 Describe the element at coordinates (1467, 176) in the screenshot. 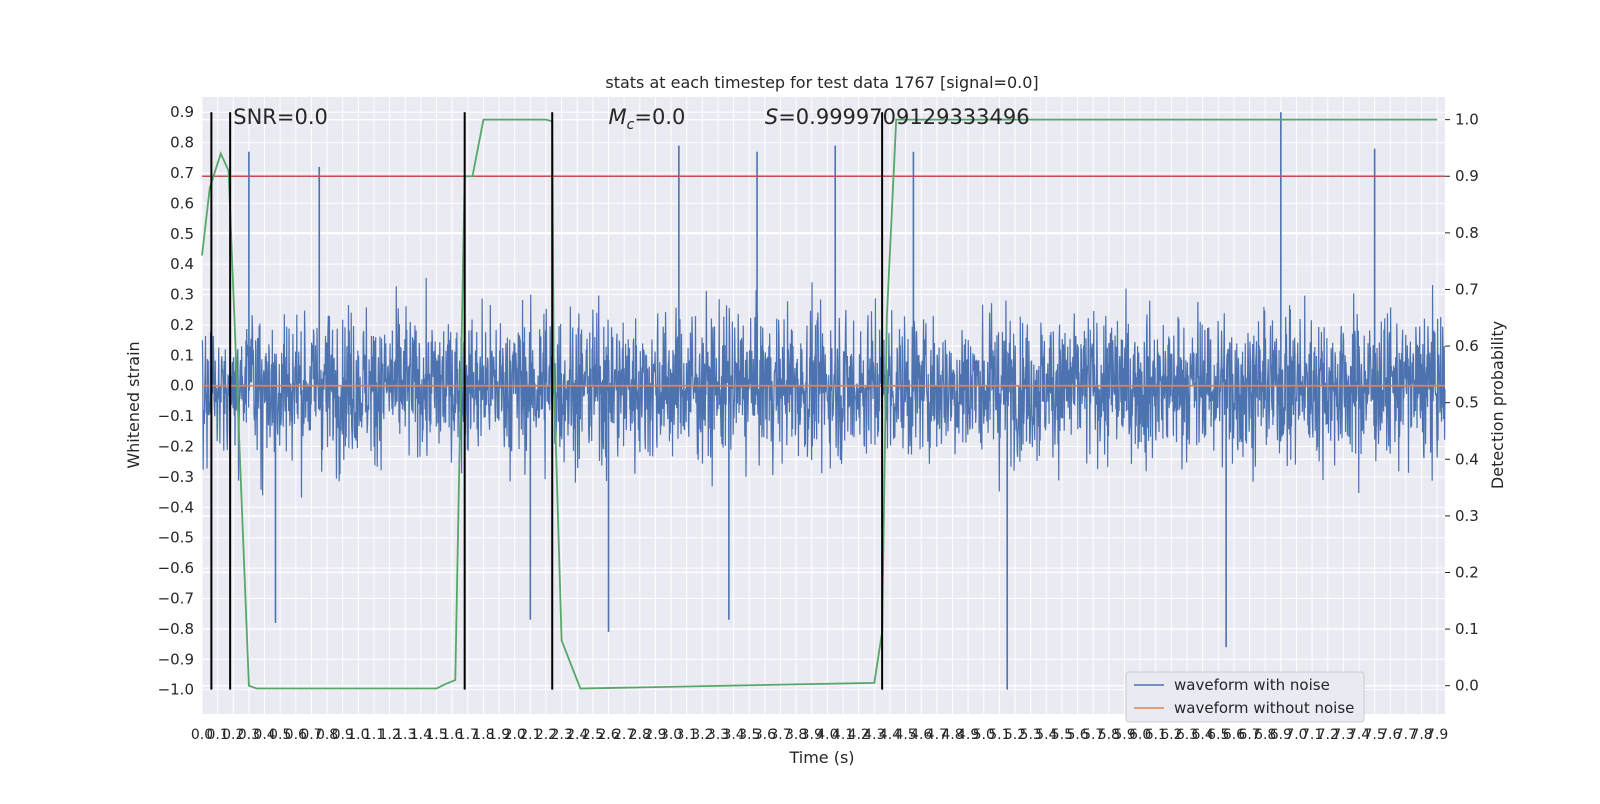

I see `y-tick-right: 0.9` at that location.